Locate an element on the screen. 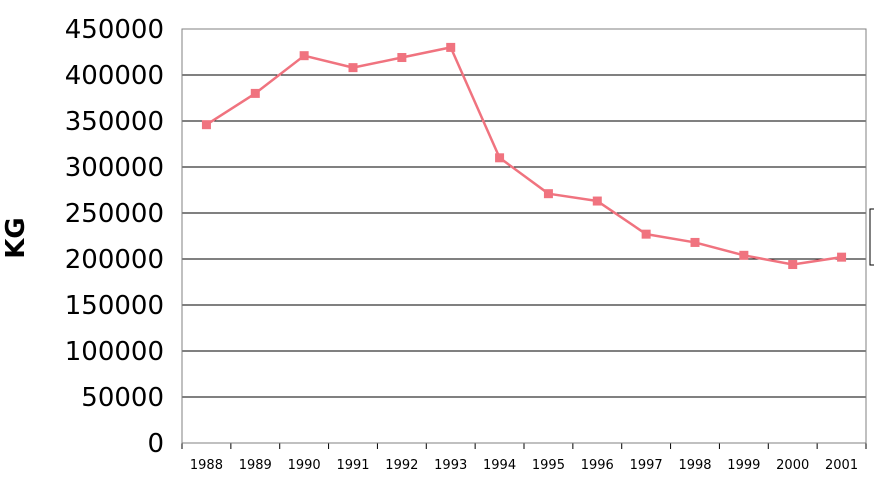  y-tick-label: 450000 is located at coordinates (114, 30).